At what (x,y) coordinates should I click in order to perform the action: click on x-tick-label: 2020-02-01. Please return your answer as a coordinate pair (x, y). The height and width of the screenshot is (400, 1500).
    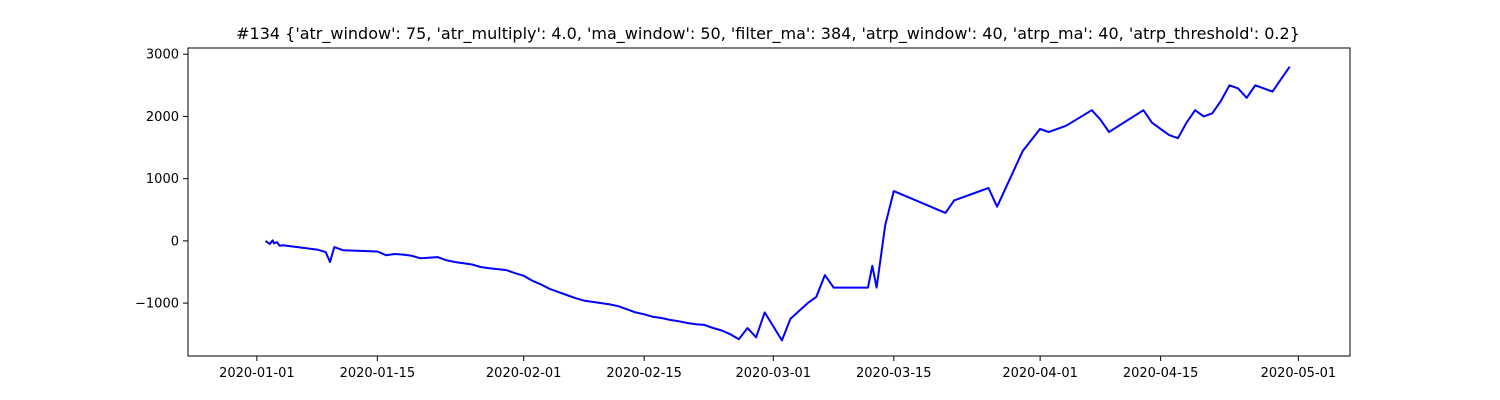
    Looking at the image, I should click on (524, 373).